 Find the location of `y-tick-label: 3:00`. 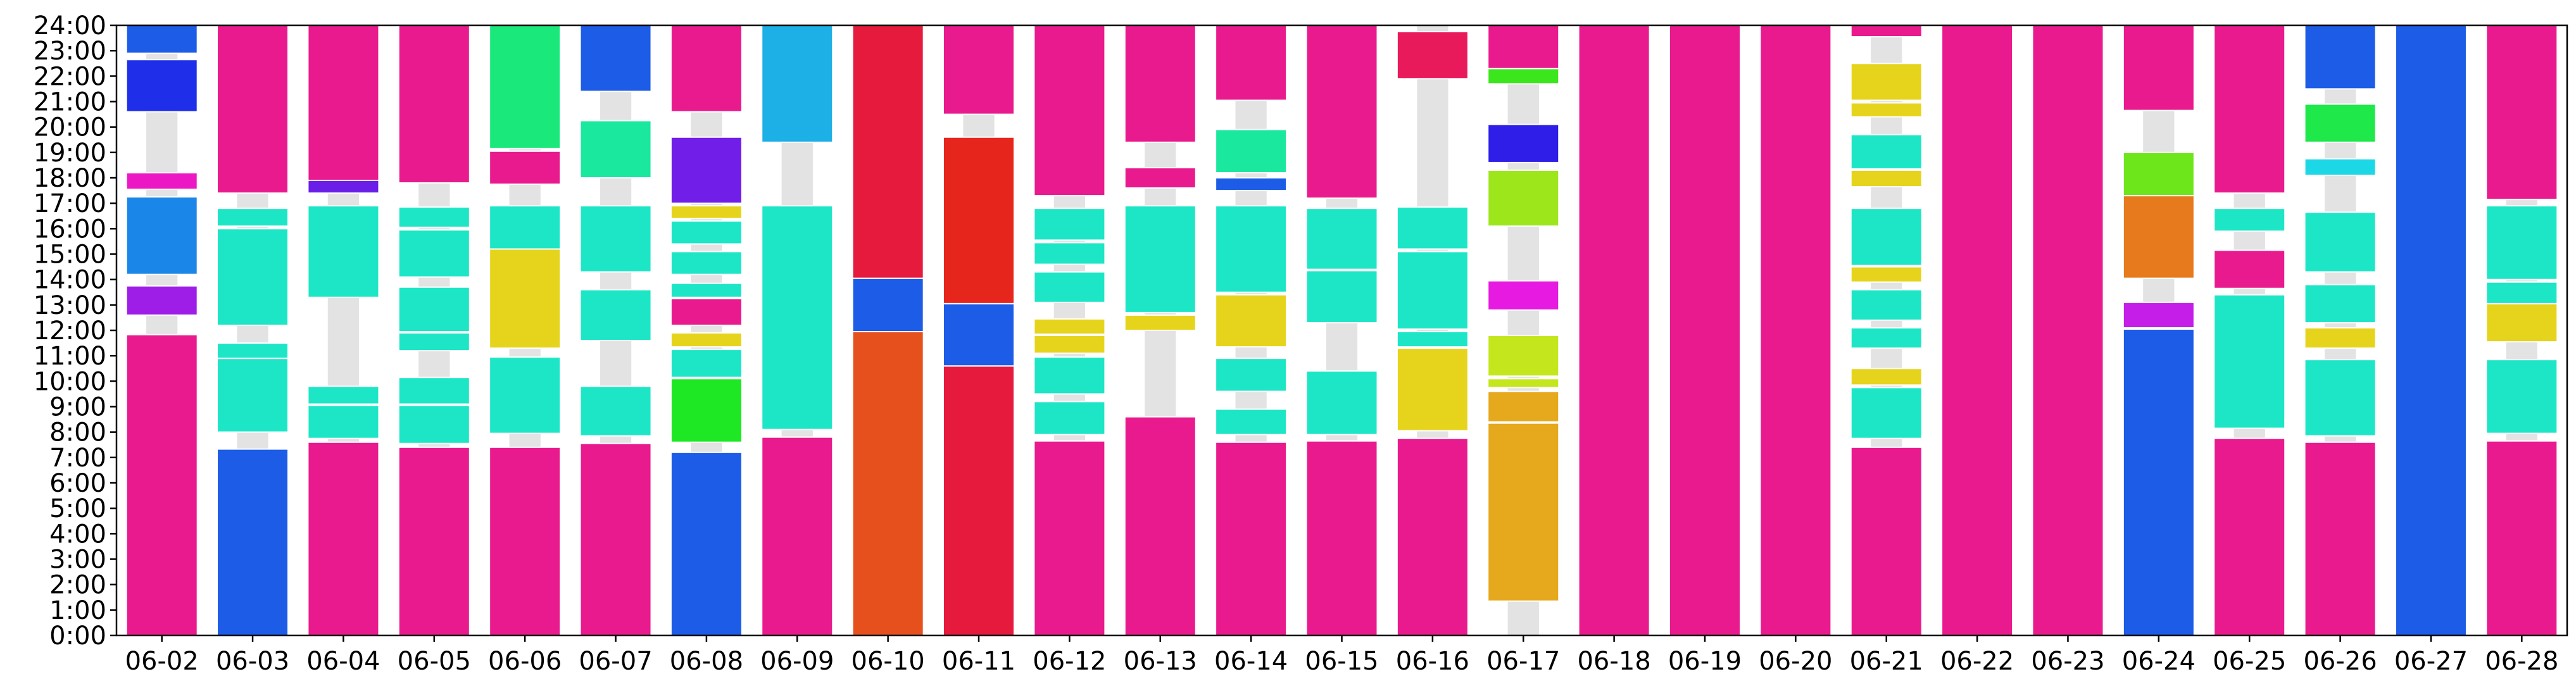

y-tick-label: 3:00 is located at coordinates (77, 560).